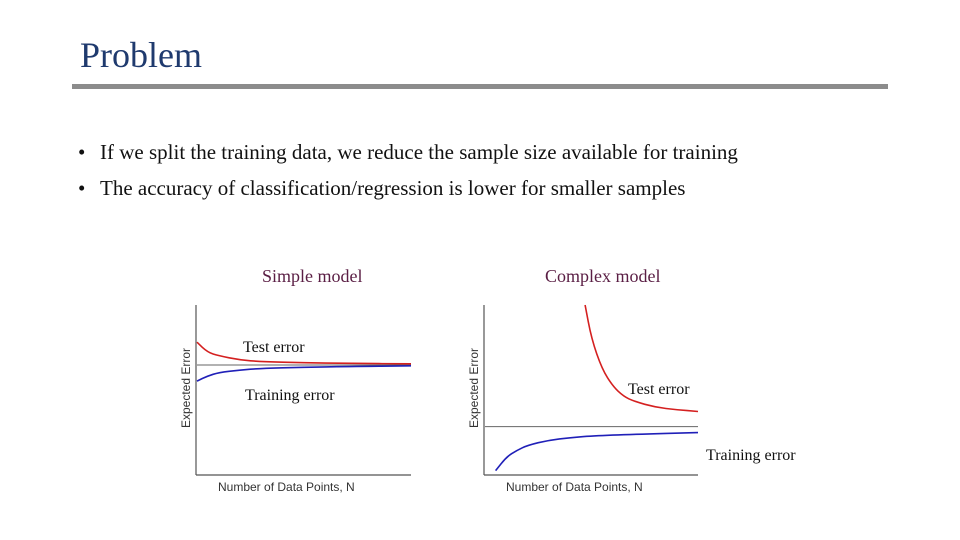 This screenshot has width=960, height=540. What do you see at coordinates (596, 451) in the screenshot?
I see `complex-training-error-line` at bounding box center [596, 451].